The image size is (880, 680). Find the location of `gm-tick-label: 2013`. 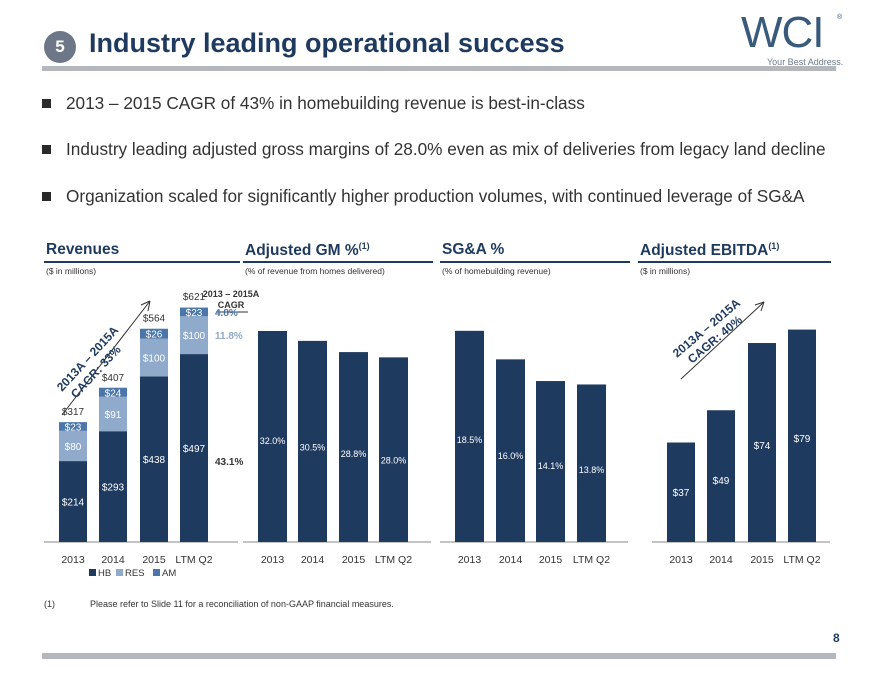

gm-tick-label: 2013 is located at coordinates (273, 560).